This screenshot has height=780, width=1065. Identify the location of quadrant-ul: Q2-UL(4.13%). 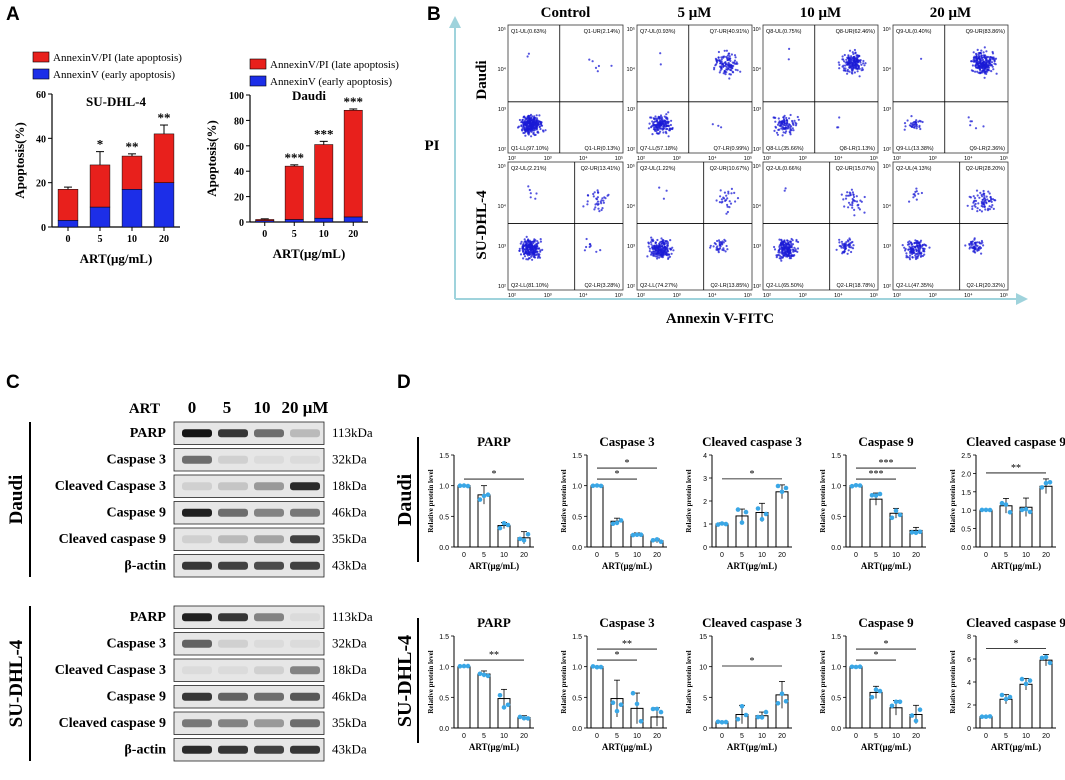
(914, 169).